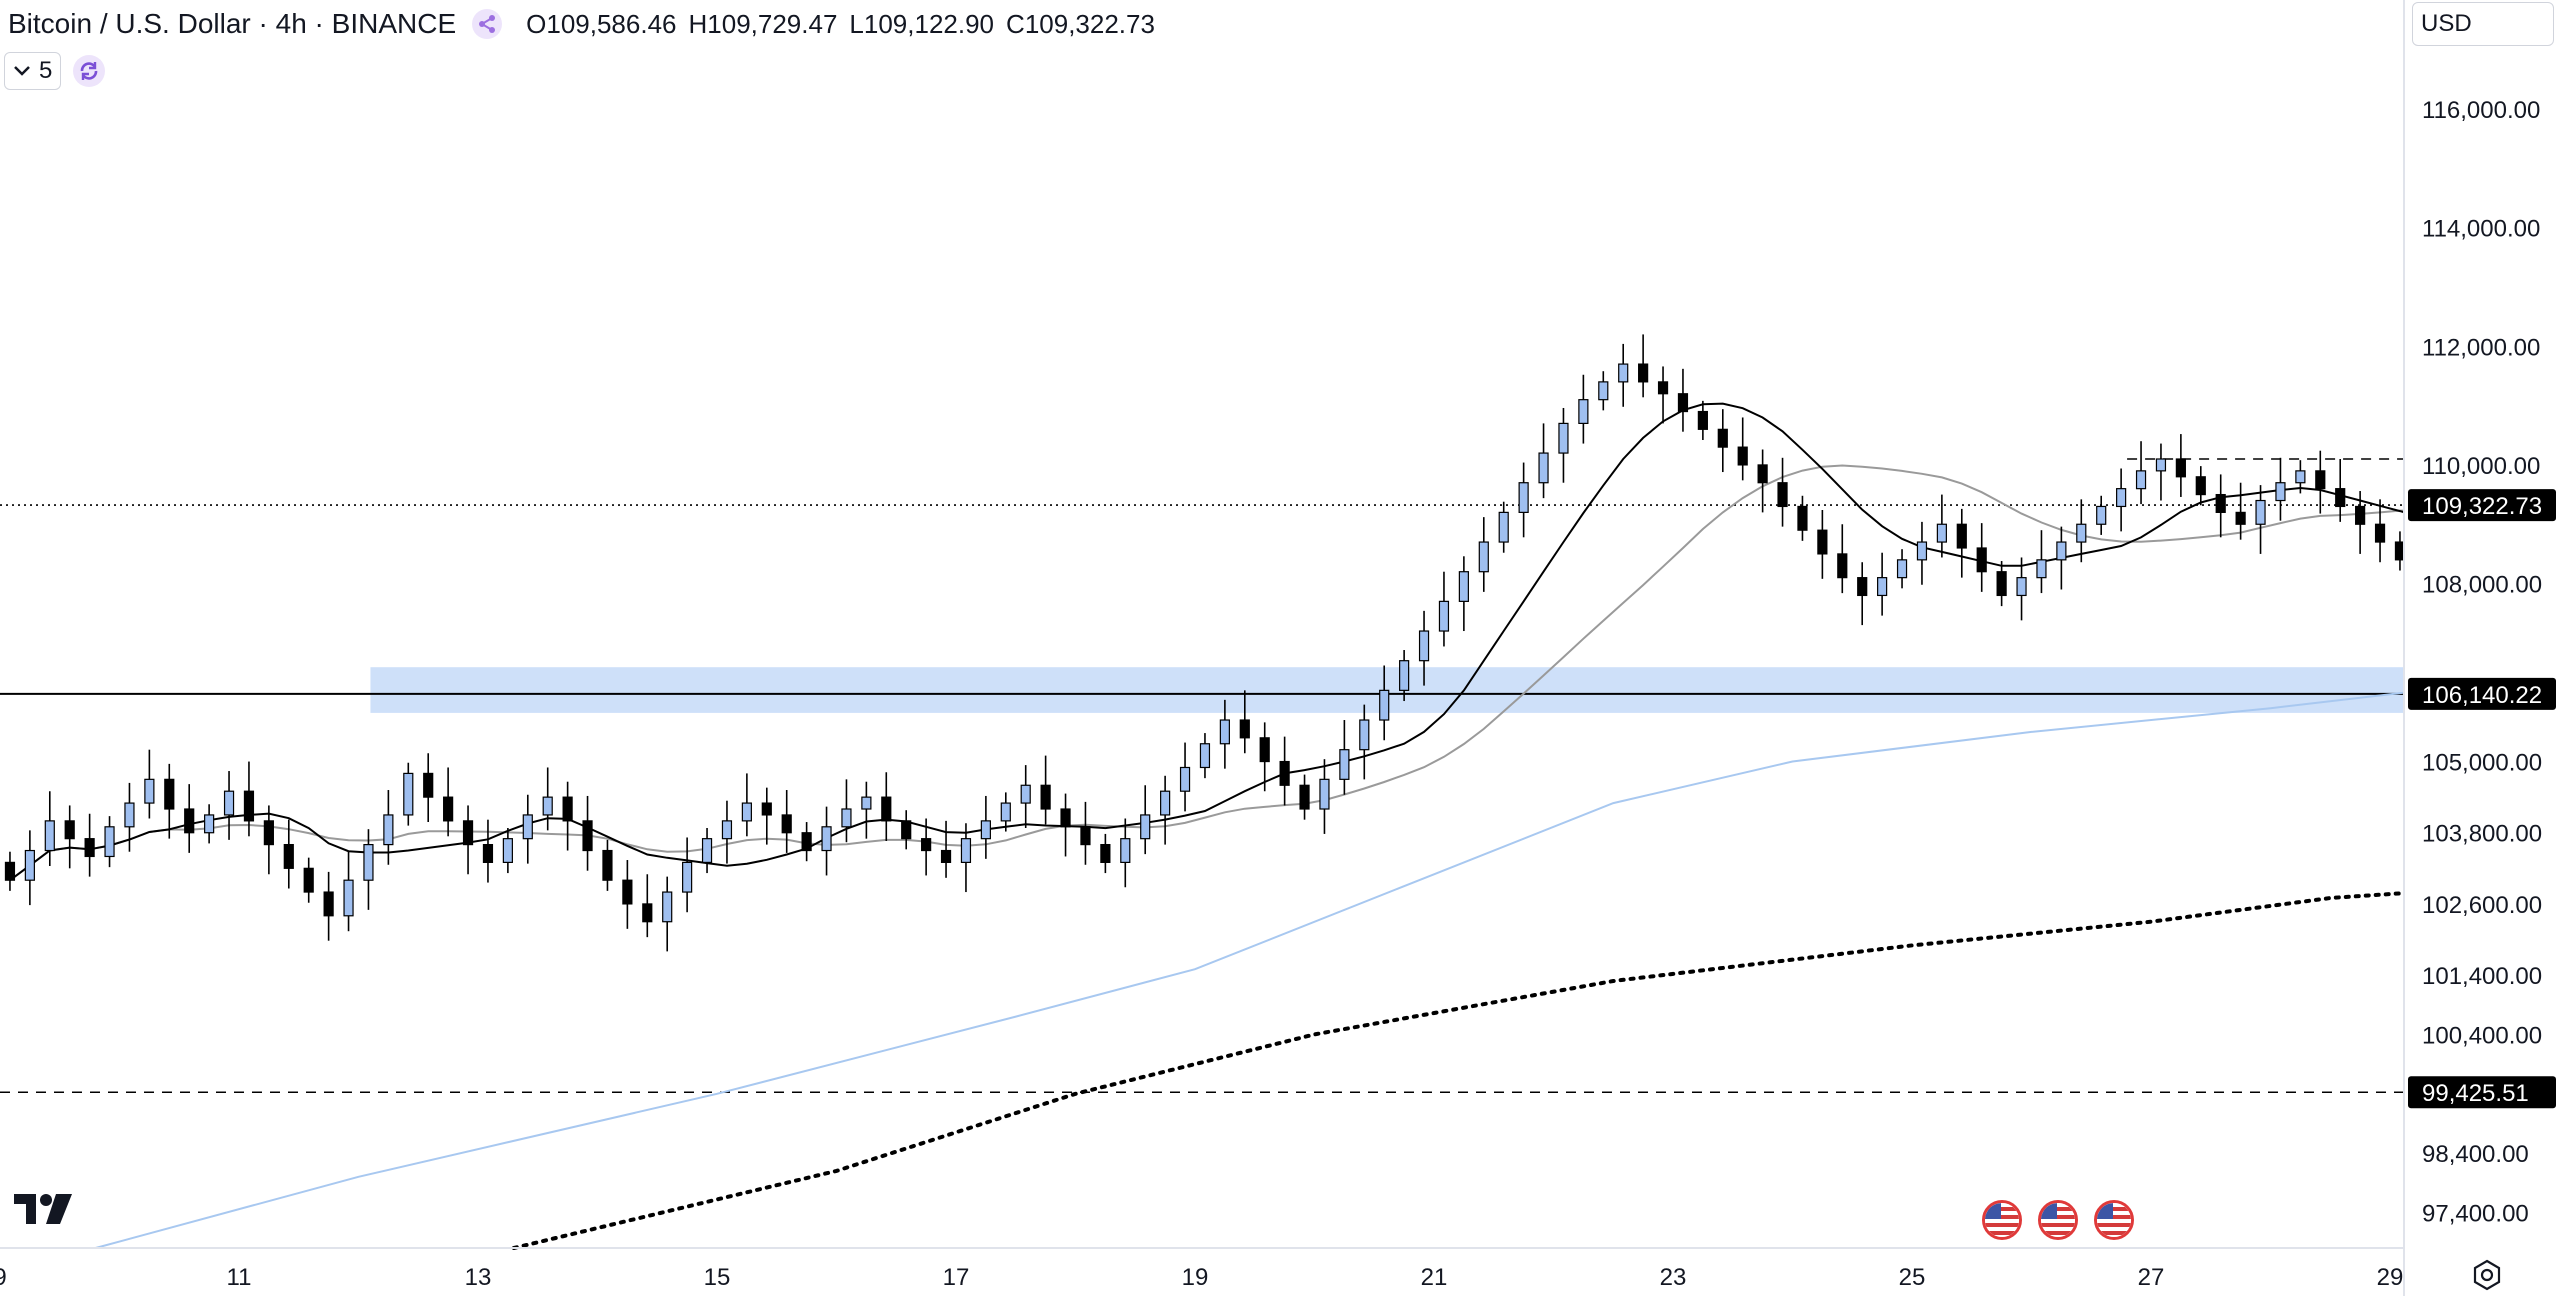 Image resolution: width=2560 pixels, height=1296 pixels. Describe the element at coordinates (239, 1277) in the screenshot. I see `time-tick-label: 11` at that location.